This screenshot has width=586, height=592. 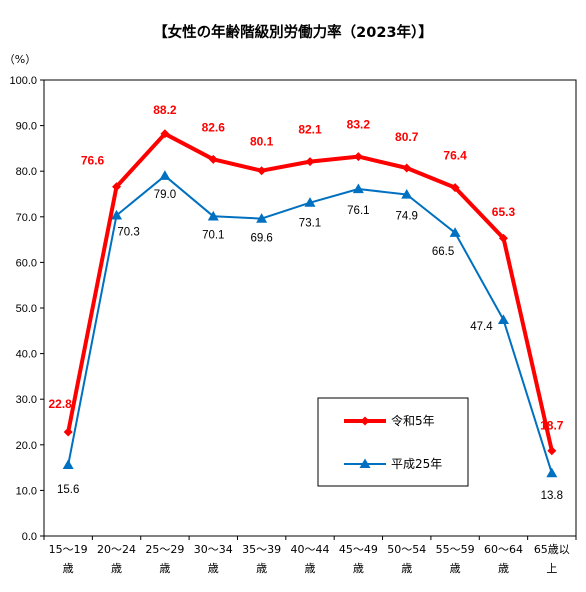 I want to click on x-tick-label: 40～44, so click(x=310, y=549).